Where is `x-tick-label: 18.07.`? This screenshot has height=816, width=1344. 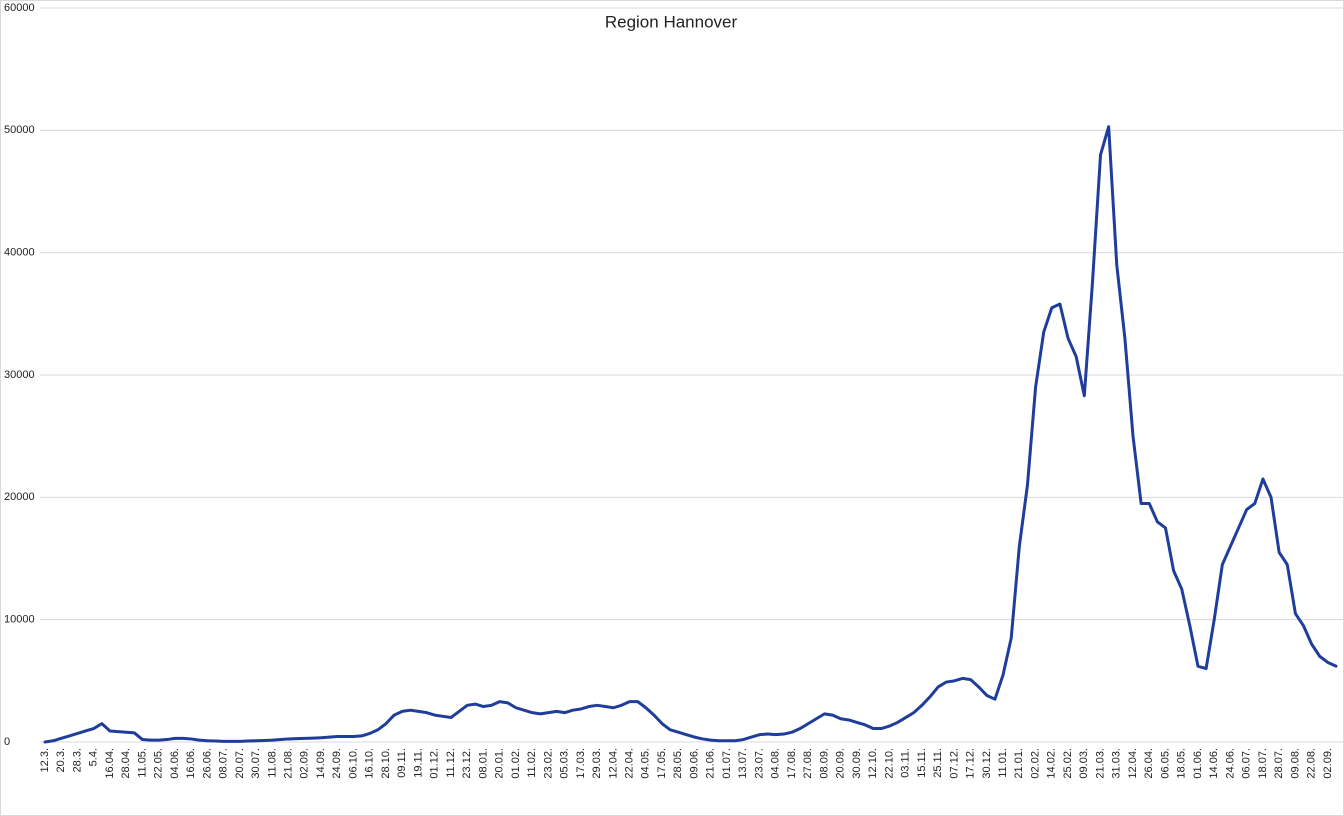 x-tick-label: 18.07. is located at coordinates (1263, 763).